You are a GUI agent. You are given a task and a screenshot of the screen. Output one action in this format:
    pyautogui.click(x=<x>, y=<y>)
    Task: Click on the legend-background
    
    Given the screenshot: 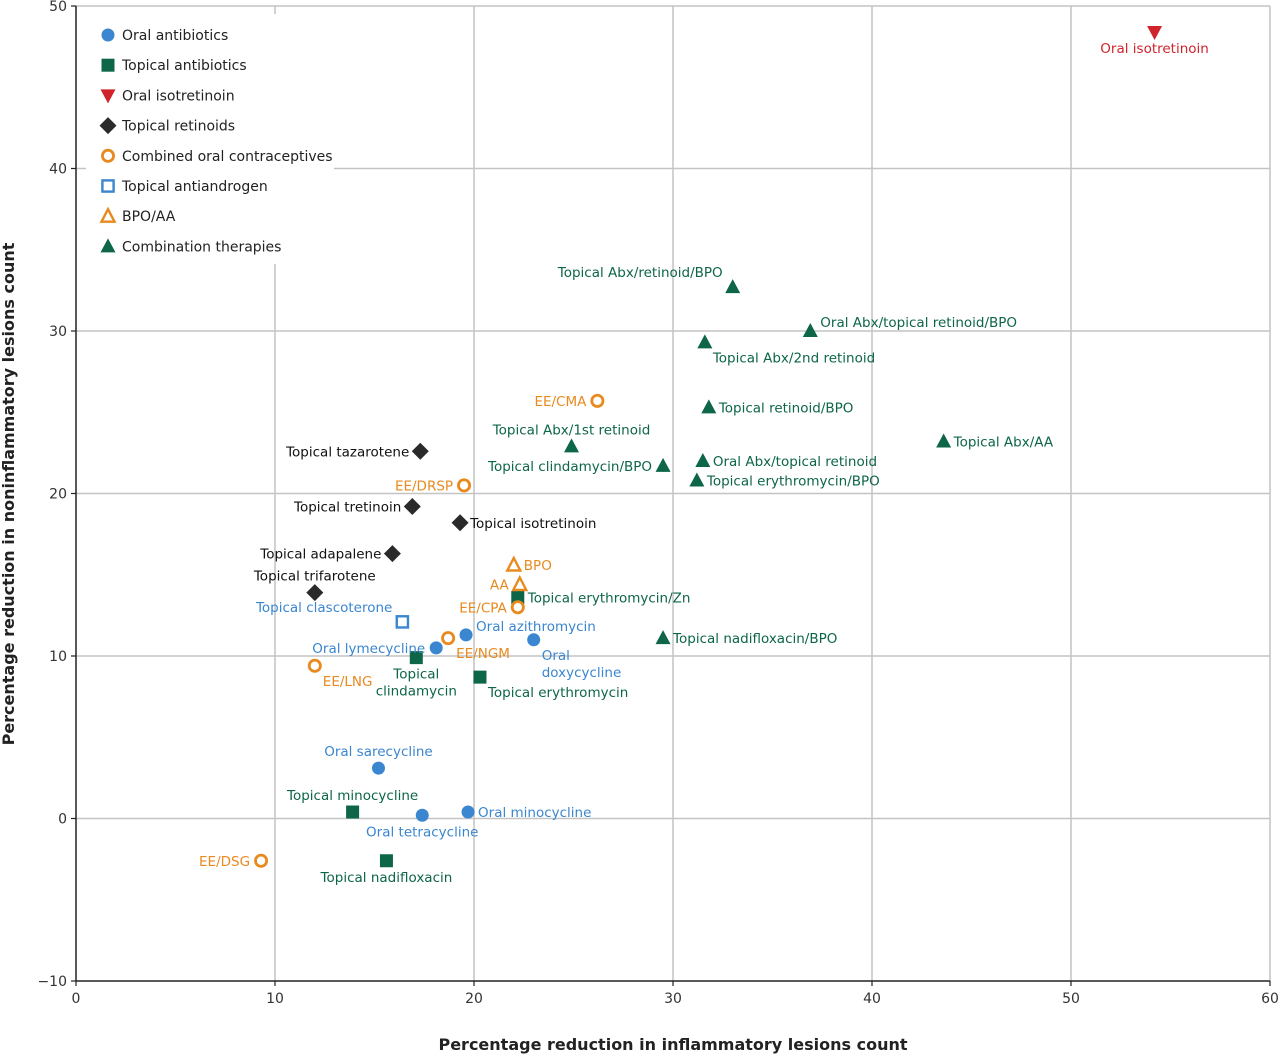 What is the action you would take?
    pyautogui.click(x=210, y=139)
    